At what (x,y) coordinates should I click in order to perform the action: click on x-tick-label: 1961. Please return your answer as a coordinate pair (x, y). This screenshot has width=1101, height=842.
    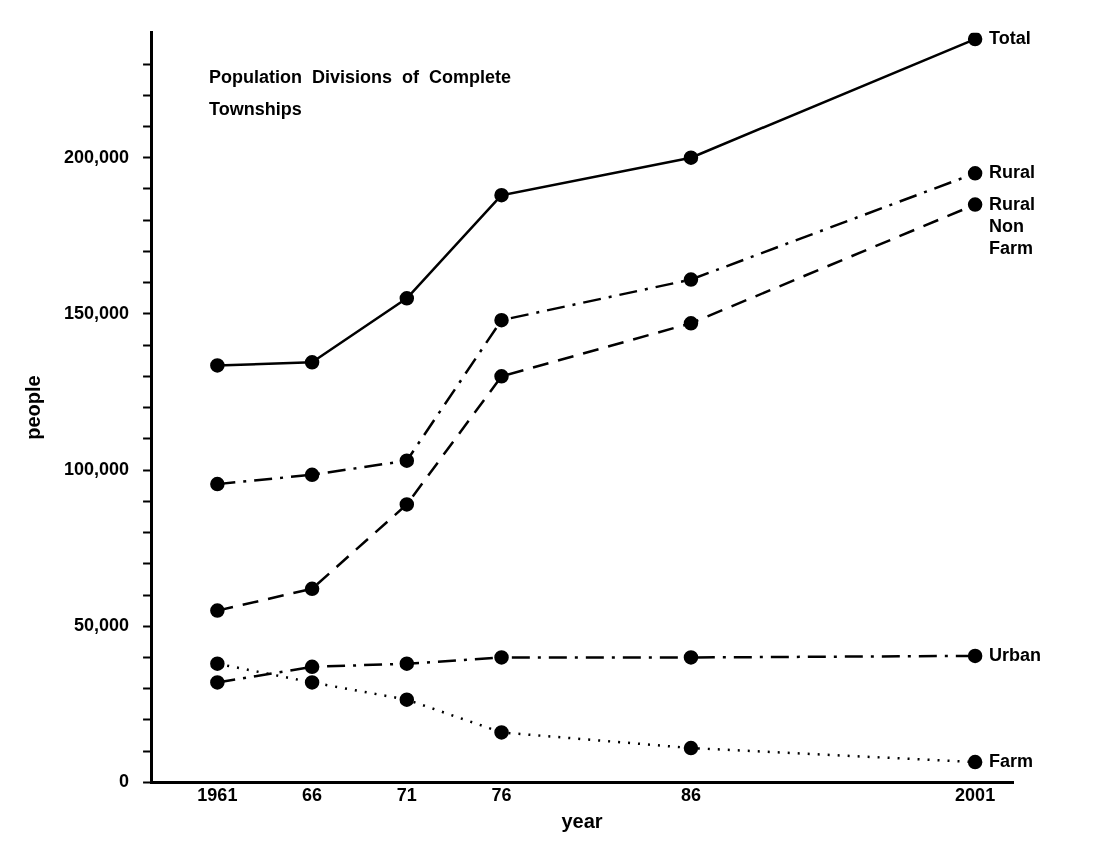
    Looking at the image, I should click on (217, 795).